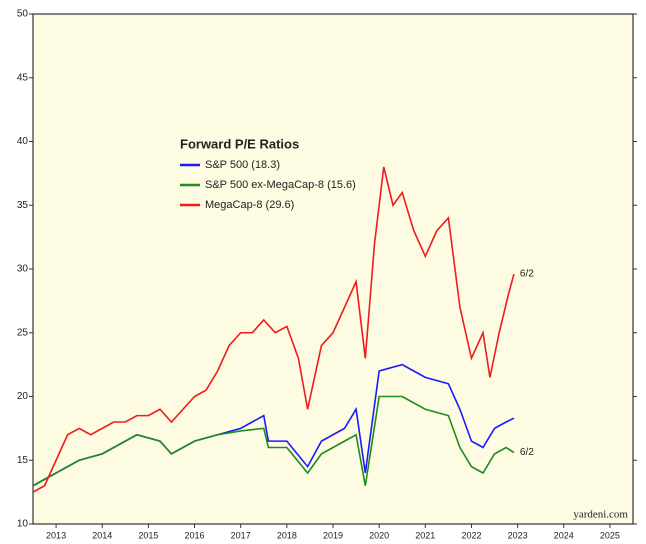  Describe the element at coordinates (56, 535) in the screenshot. I see `x-tick-label: 2013` at that location.